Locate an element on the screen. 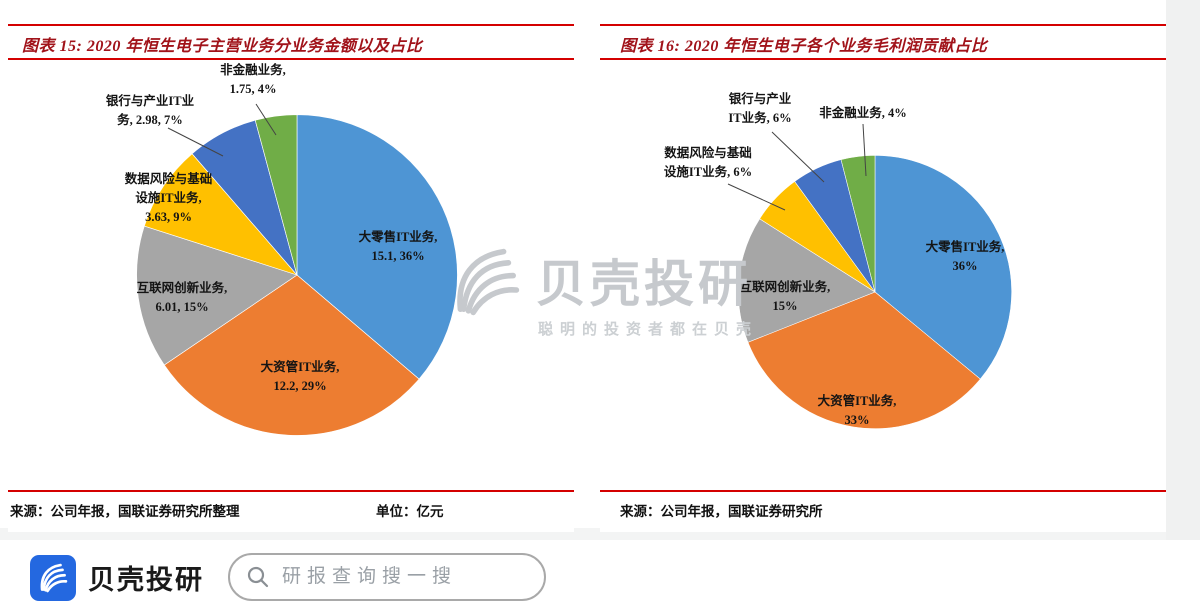  slice-label-nonfinancial: 非金融业务, 1.75, 4% is located at coordinates (253, 79).